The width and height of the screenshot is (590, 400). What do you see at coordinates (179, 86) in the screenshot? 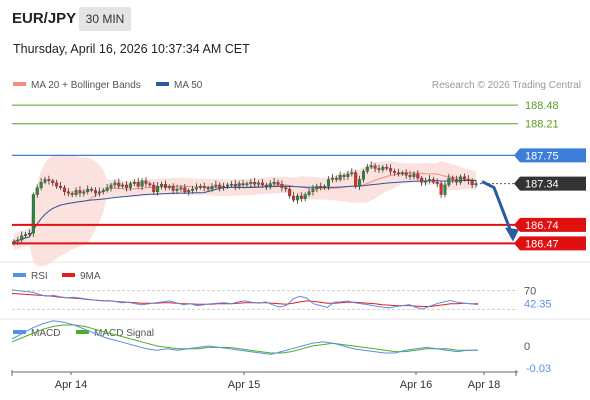
I see `legend-ma50: MA 50` at bounding box center [179, 86].